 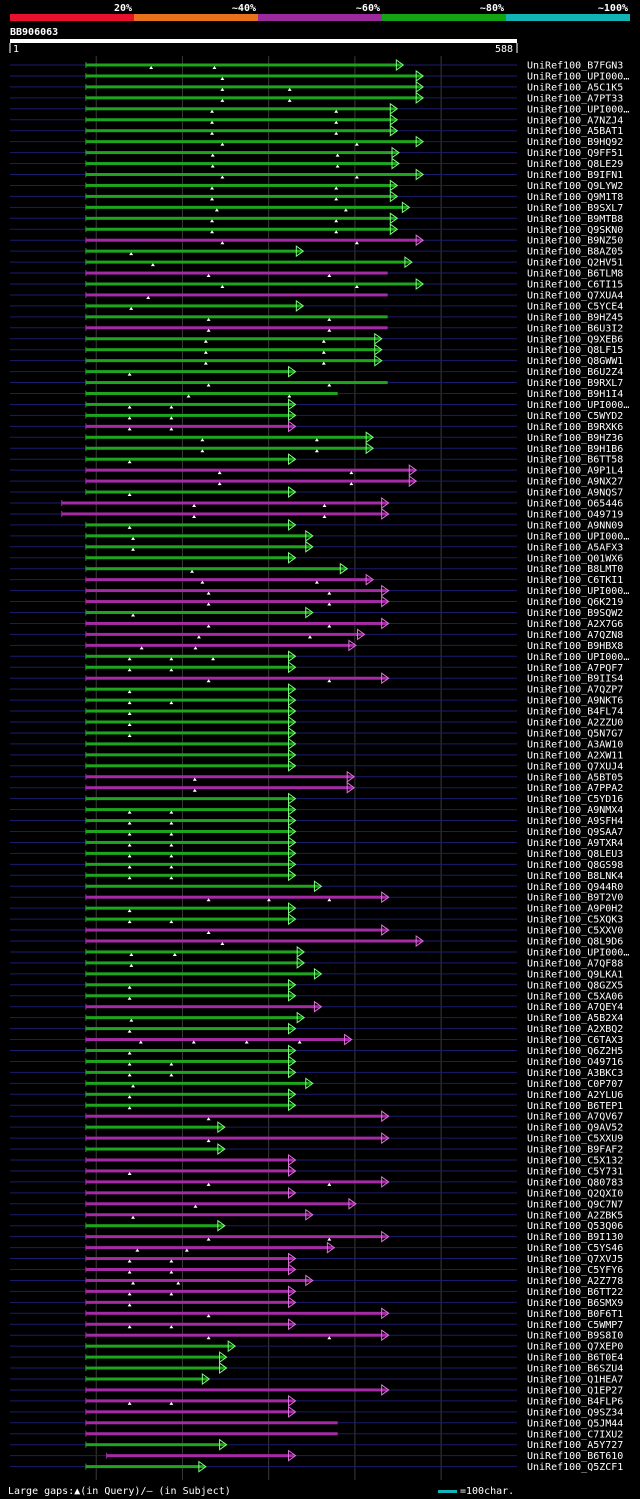 What do you see at coordinates (575, 1248) in the screenshot?
I see `hit-label: UniRef100_C5YS46` at bounding box center [575, 1248].